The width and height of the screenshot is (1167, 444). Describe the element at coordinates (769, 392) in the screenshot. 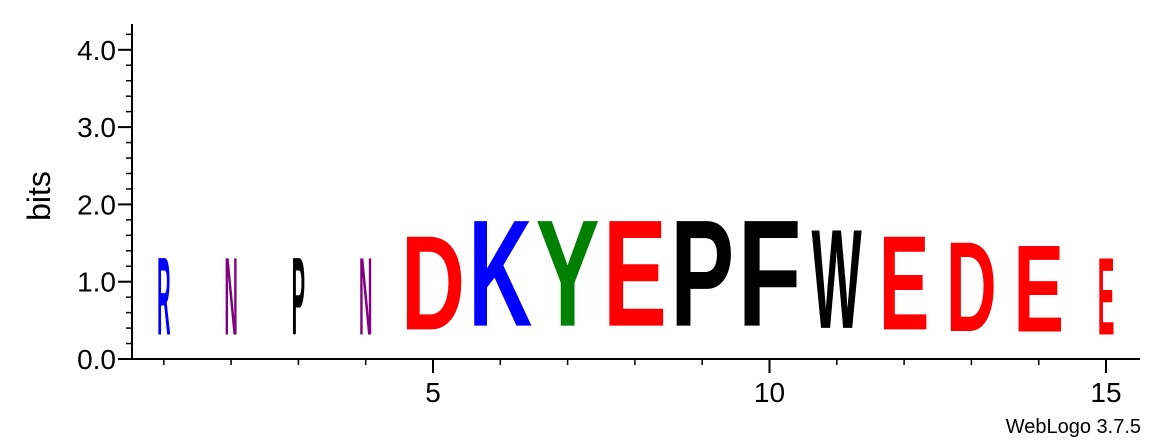

I see `x-tick-label: 10` at that location.